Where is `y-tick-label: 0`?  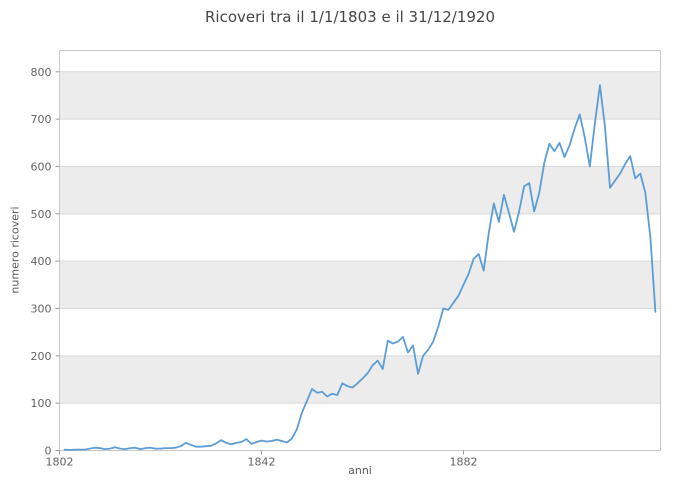 y-tick-label: 0 is located at coordinates (48, 451).